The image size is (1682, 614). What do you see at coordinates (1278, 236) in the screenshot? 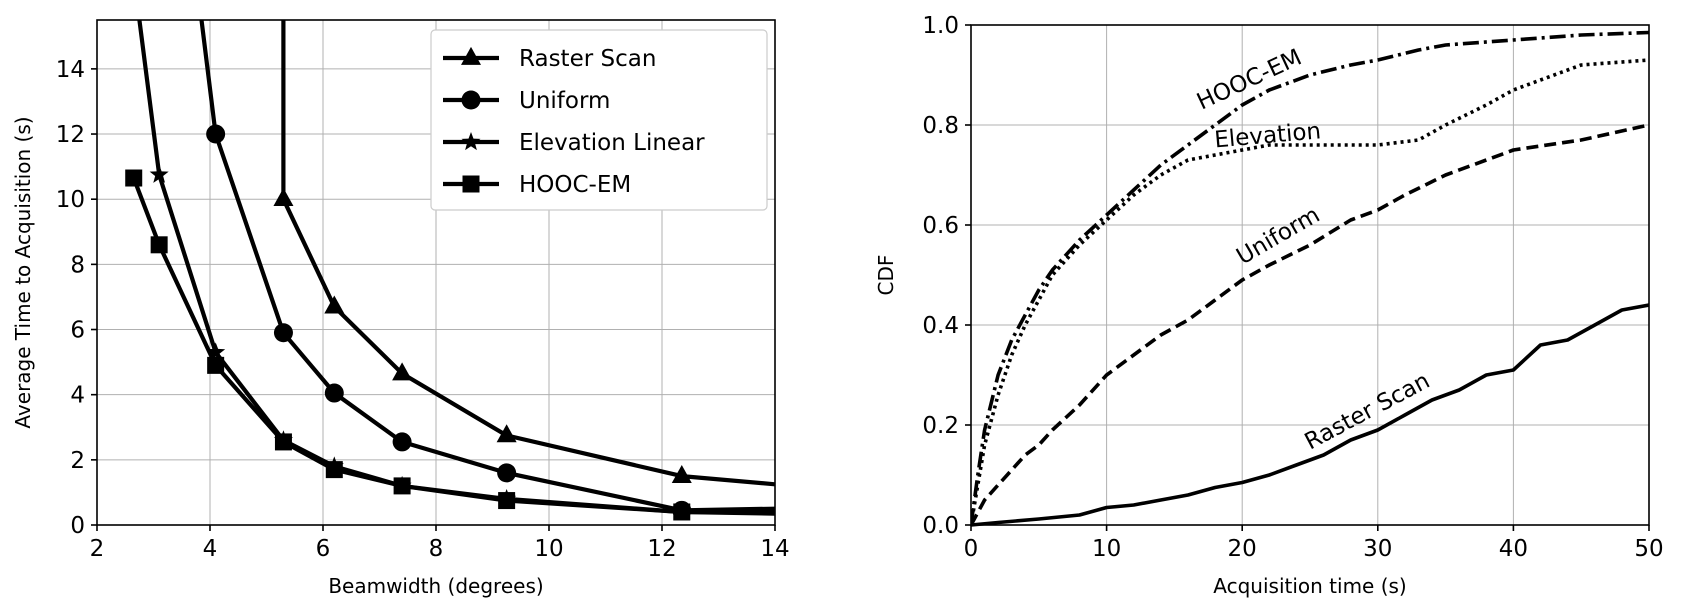
I see `right-annotation-uniform: Uniform` at bounding box center [1278, 236].